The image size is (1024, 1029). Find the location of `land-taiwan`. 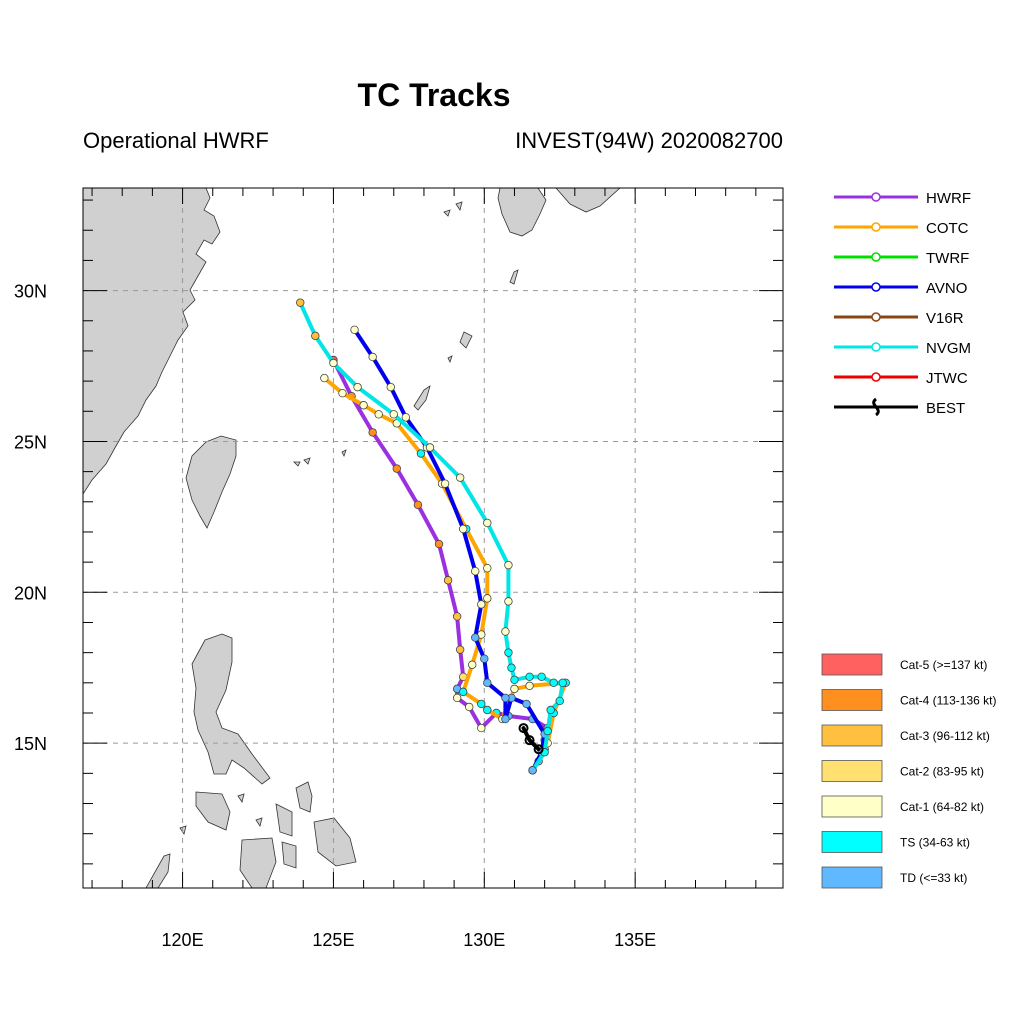

land-taiwan is located at coordinates (211, 482).